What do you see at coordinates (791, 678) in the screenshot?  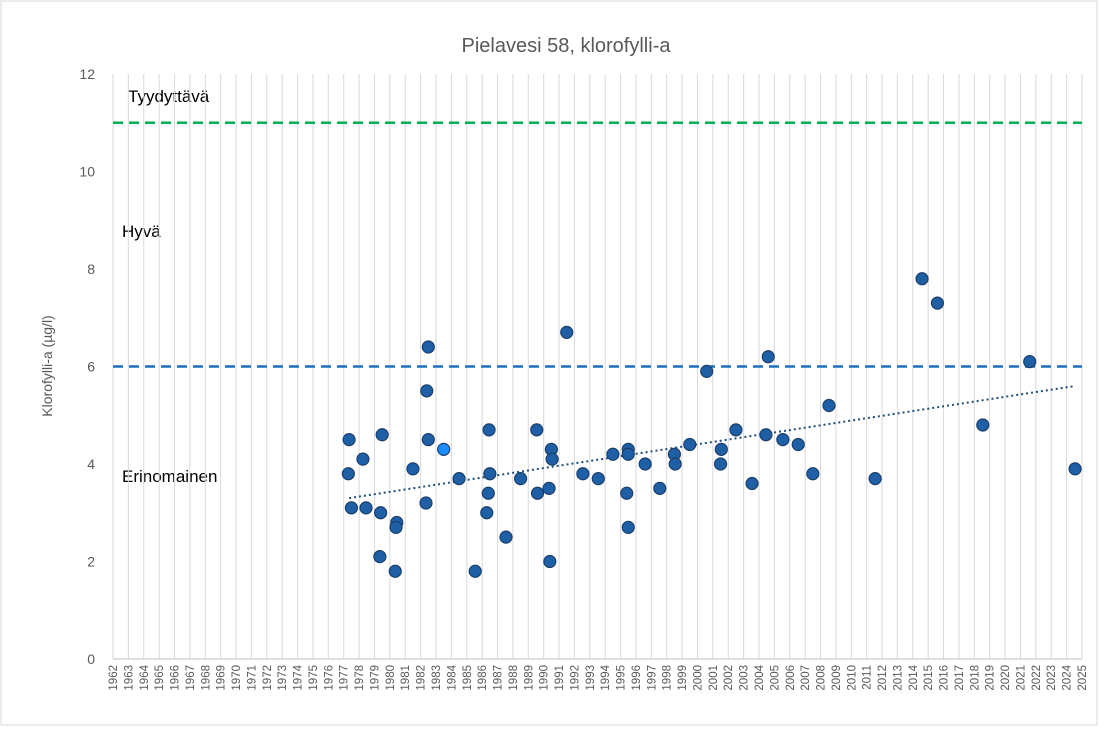 I see `x-tick-label: 2006` at bounding box center [791, 678].